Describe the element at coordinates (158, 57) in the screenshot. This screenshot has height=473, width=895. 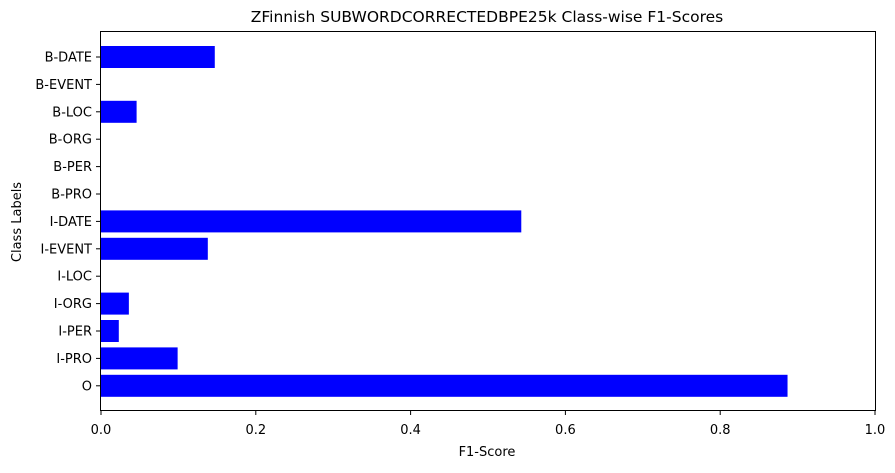
I see `bar-b-date` at that location.